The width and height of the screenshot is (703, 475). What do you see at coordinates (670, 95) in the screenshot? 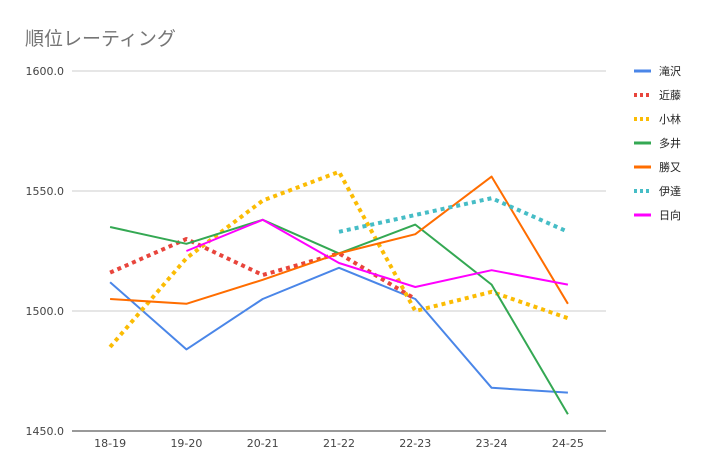
I see `legend-label: 近藤` at bounding box center [670, 95].